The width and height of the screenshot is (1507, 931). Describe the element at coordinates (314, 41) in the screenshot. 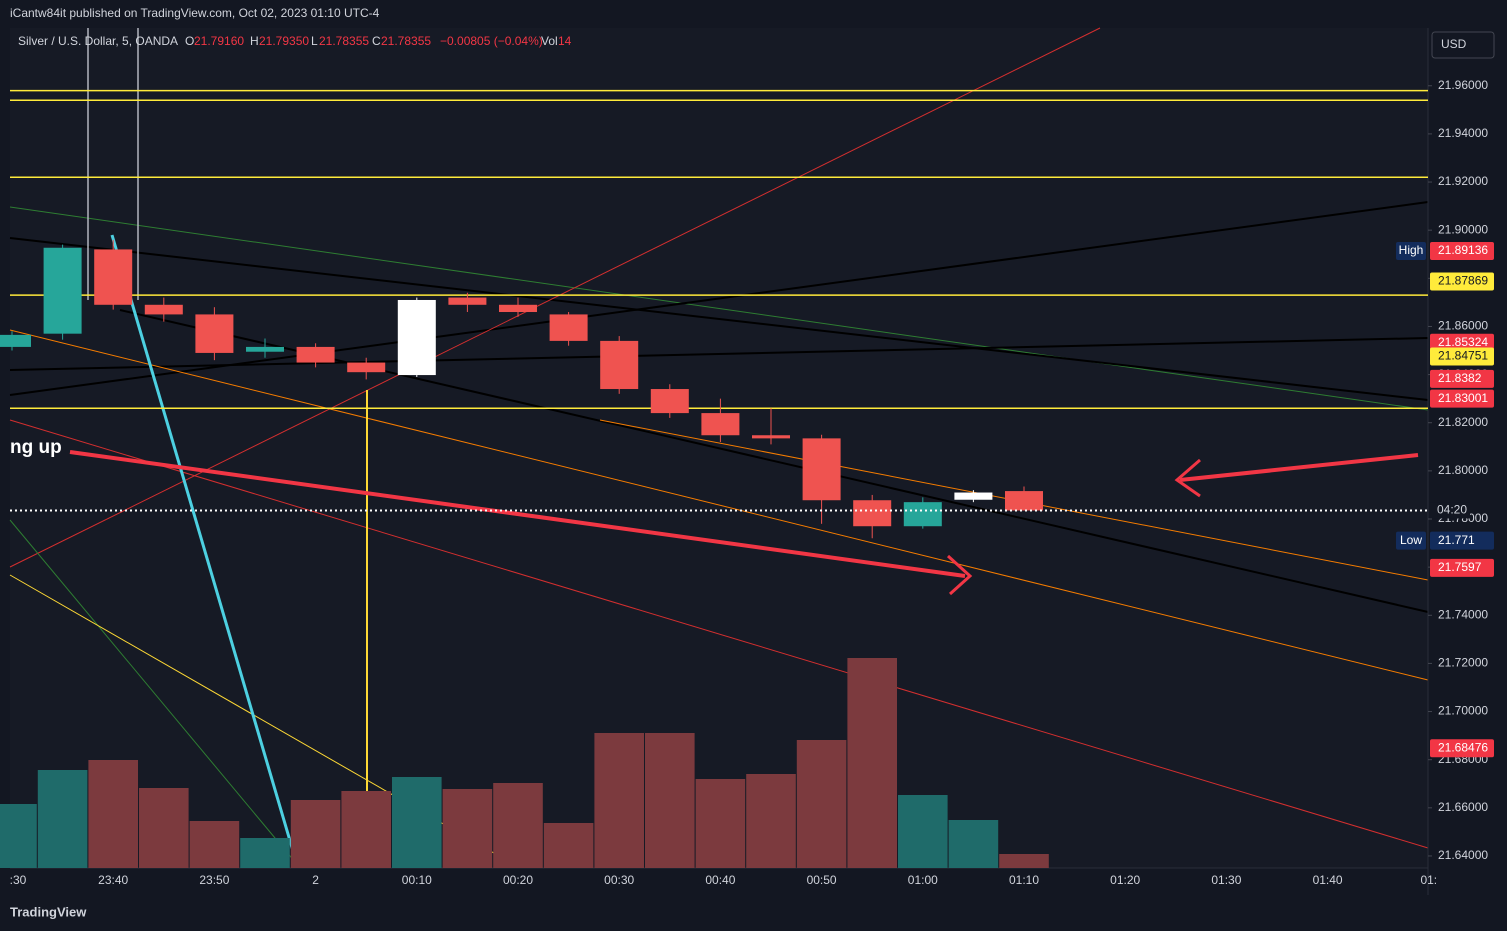

I see `legend-label: L` at that location.